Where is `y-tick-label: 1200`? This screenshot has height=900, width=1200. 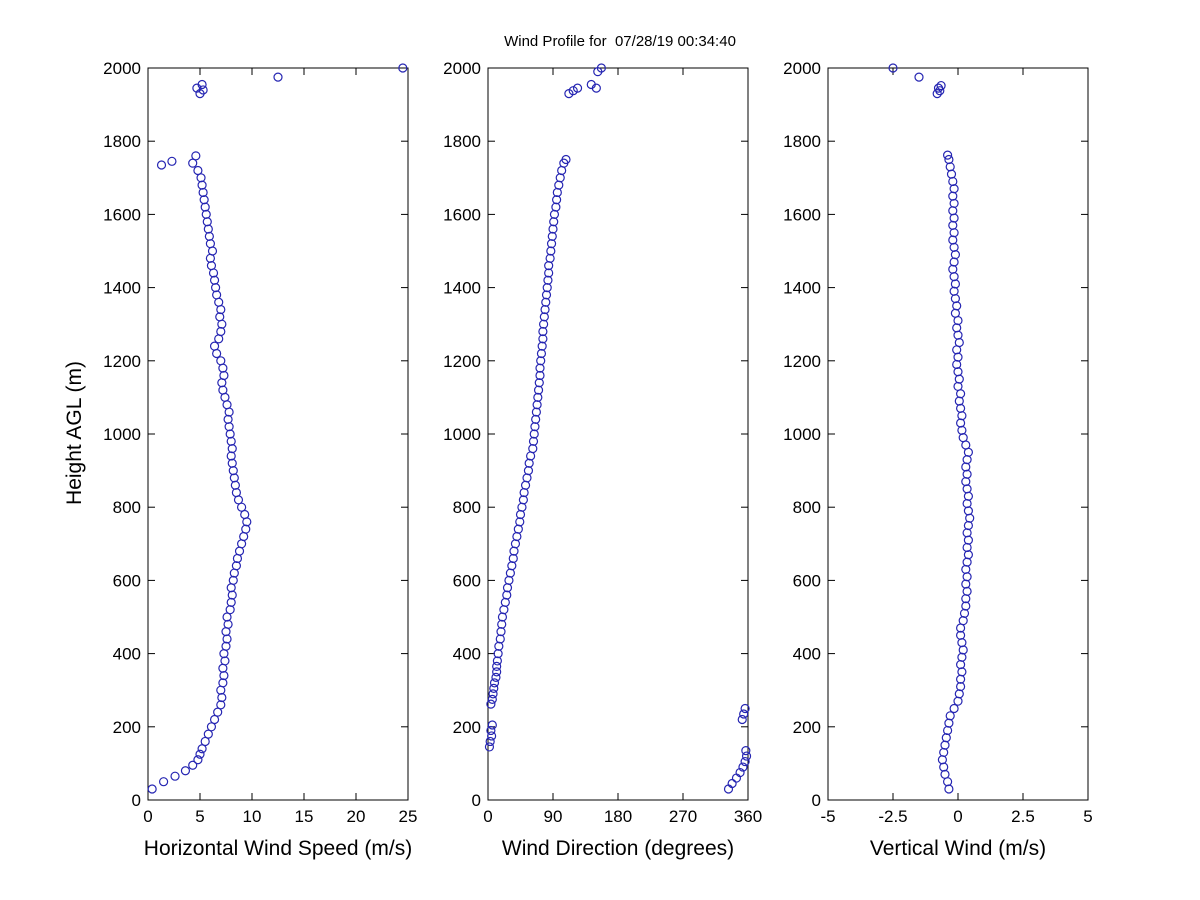 y-tick-label: 1200 is located at coordinates (462, 361).